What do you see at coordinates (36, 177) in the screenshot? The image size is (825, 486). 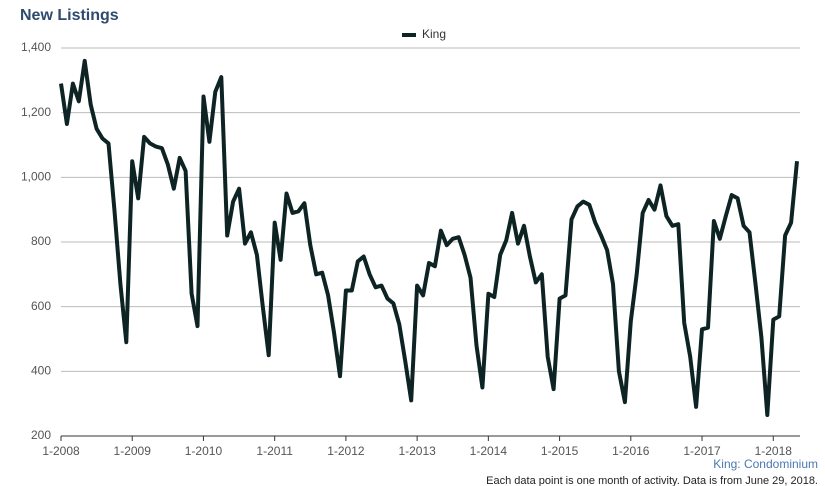 I see `y-tick-label: 1,000` at bounding box center [36, 177].